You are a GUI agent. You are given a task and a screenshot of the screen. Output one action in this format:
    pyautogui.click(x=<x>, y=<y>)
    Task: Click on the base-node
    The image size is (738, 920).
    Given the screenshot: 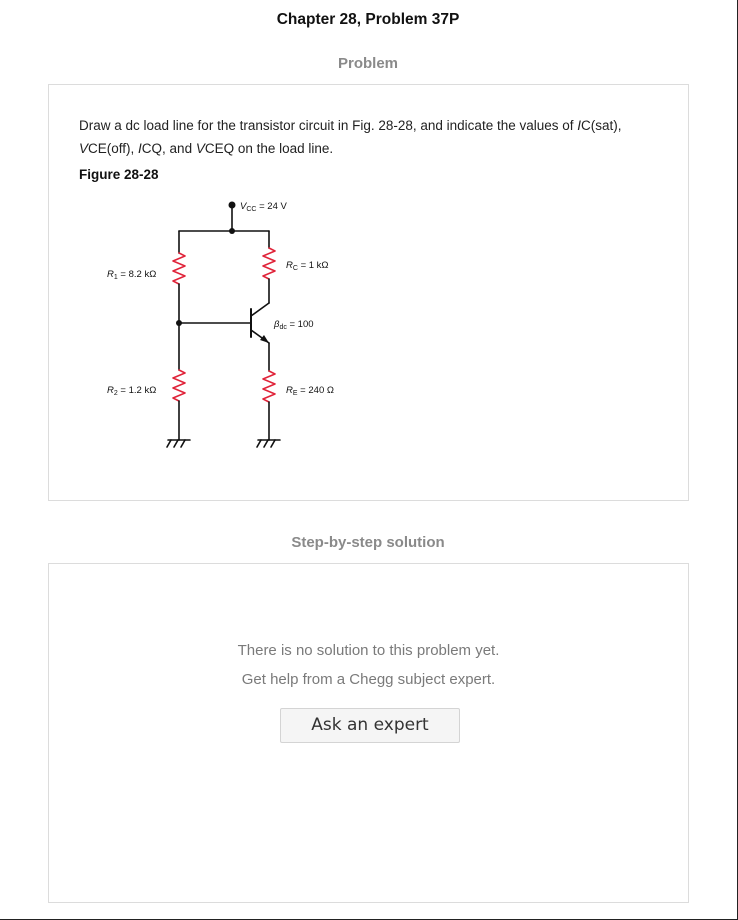 What is the action you would take?
    pyautogui.click(x=179, y=323)
    